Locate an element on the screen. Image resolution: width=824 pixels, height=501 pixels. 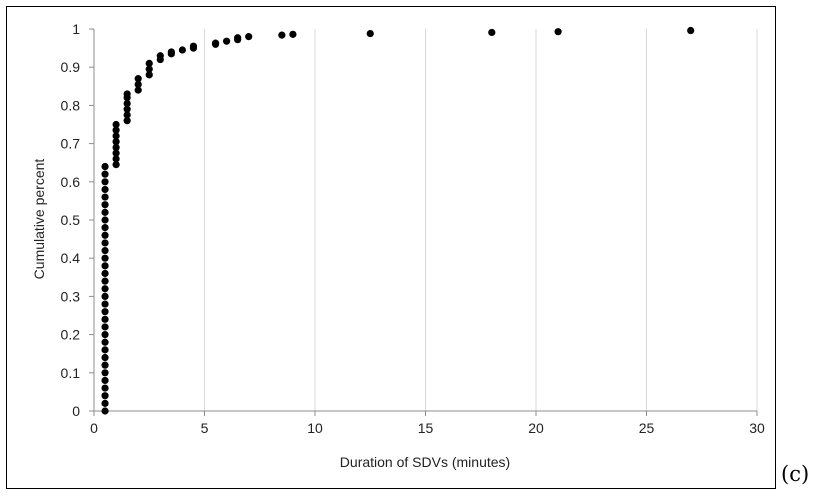
x-tick-label: 25 is located at coordinates (647, 428).